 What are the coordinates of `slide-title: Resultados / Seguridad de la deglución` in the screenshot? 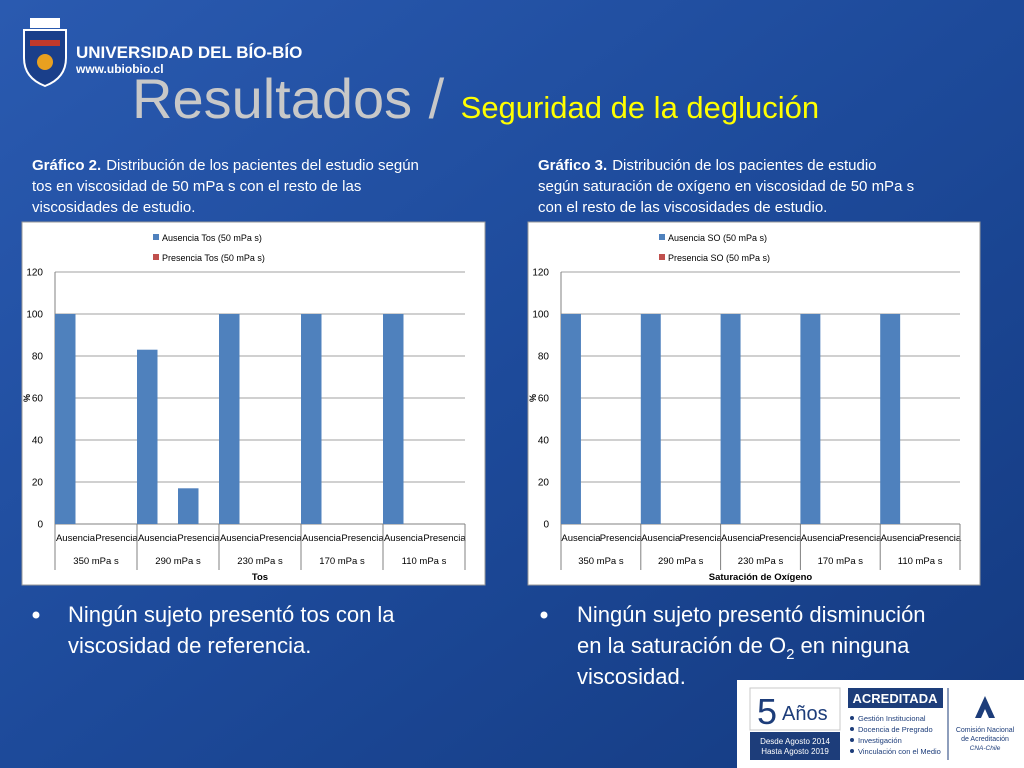 It's located at (475, 98).